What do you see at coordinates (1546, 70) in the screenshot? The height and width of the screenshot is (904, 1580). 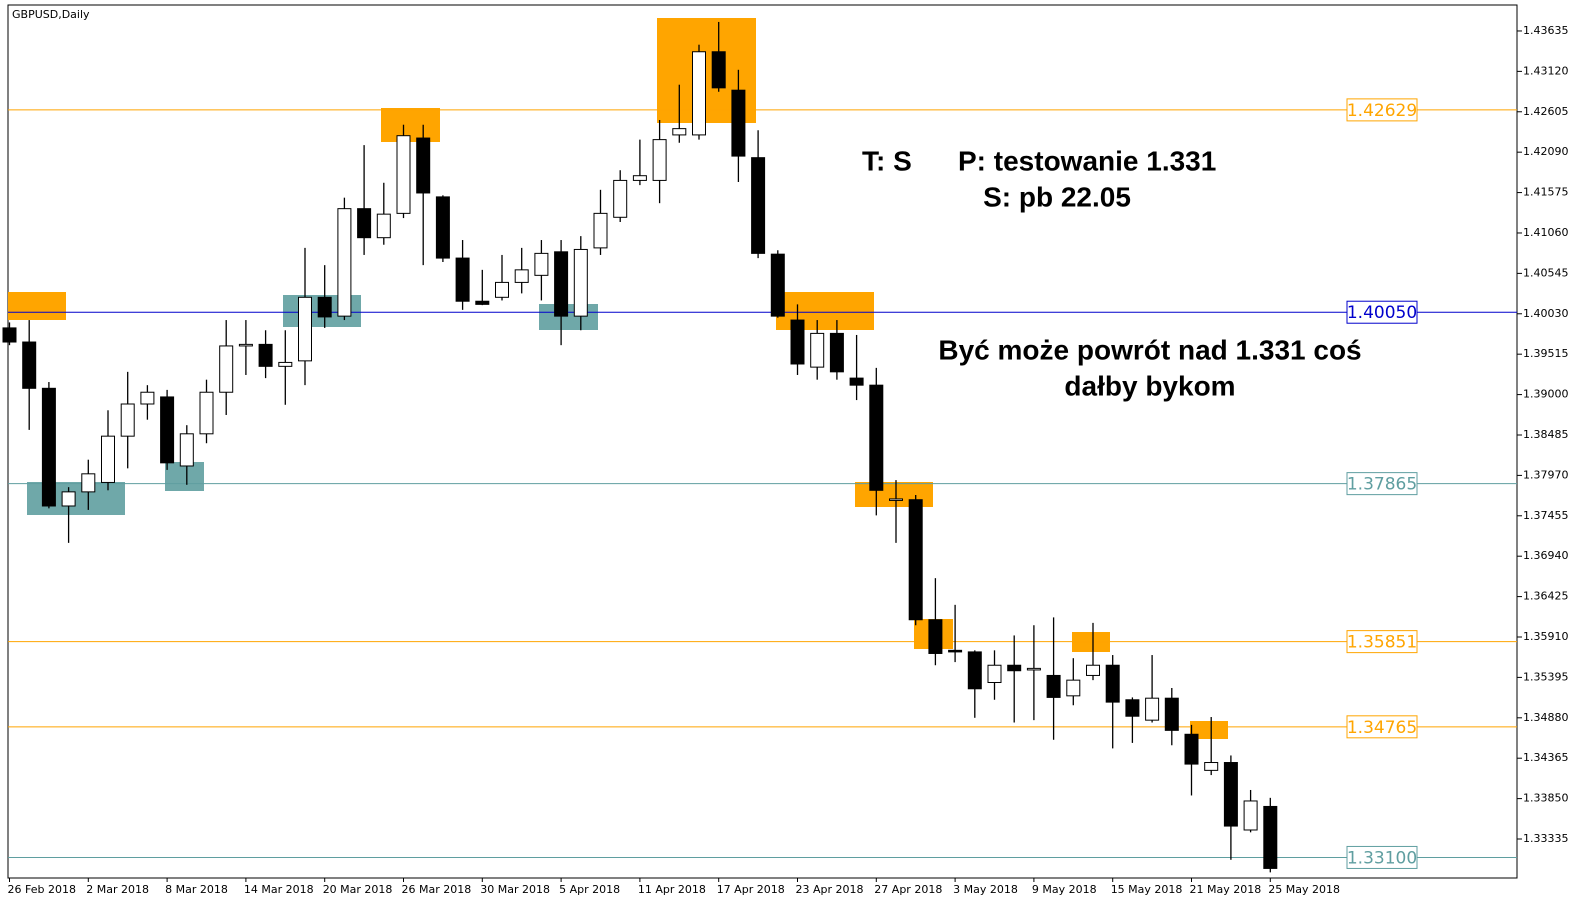 I see `y-tick-label: 1.43120` at bounding box center [1546, 70].